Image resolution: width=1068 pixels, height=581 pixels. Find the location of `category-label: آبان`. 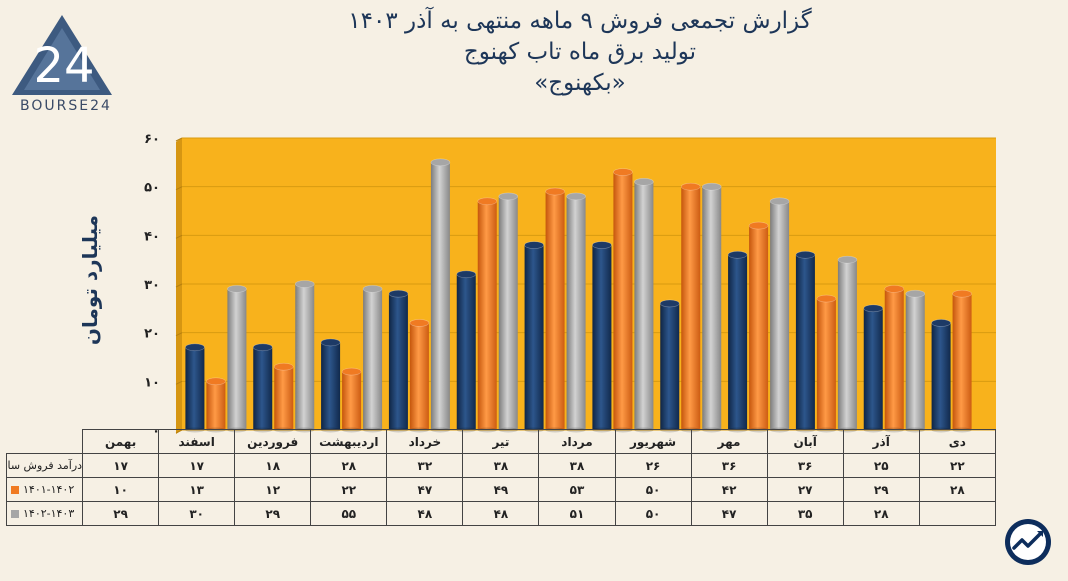

category-label: آبان is located at coordinates (805, 441).